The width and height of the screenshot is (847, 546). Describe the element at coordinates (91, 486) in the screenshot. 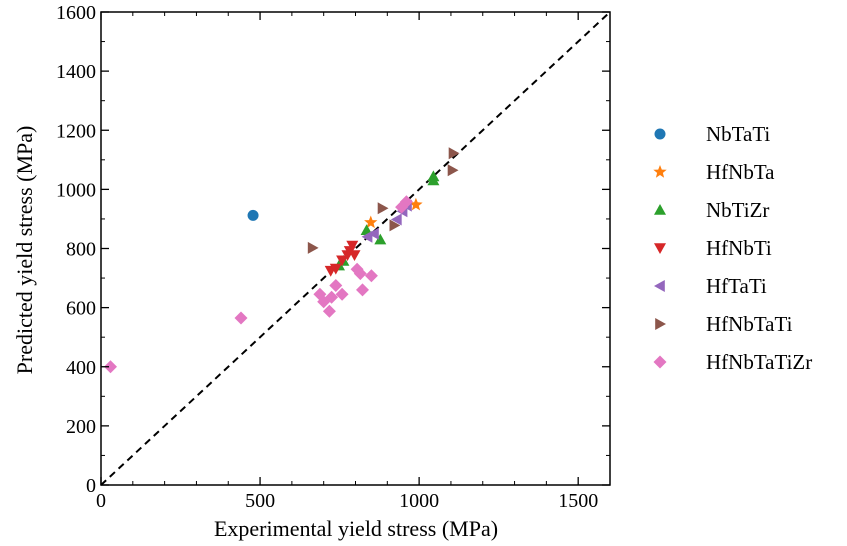

I see `y-tick-label: 0` at that location.